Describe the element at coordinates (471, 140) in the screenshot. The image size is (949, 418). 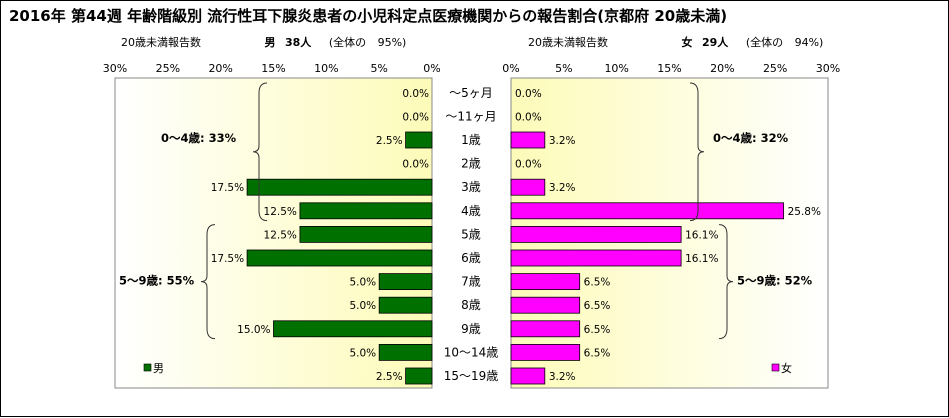
I see `category-label: 1歳` at that location.